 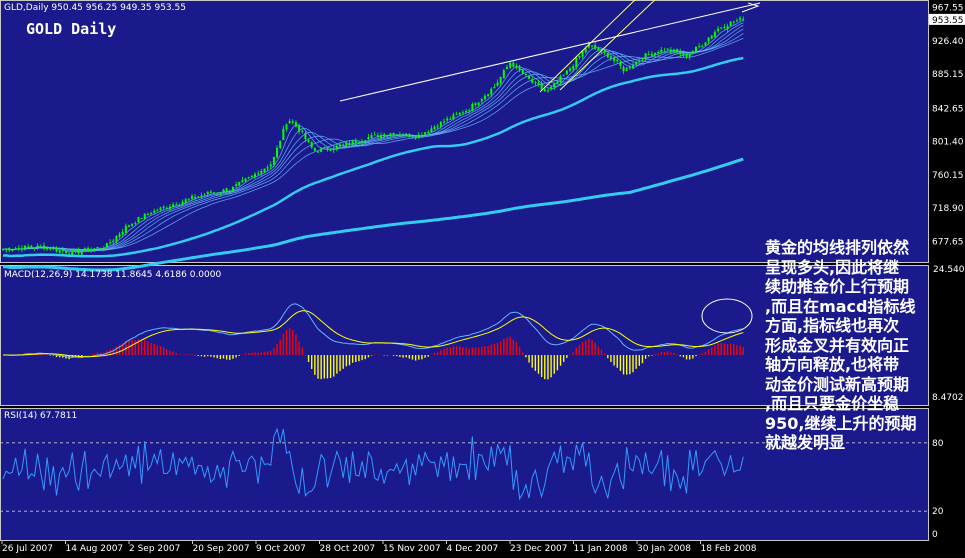 I want to click on annotation-line: ,而且在macd指标线, so click(x=840, y=306).